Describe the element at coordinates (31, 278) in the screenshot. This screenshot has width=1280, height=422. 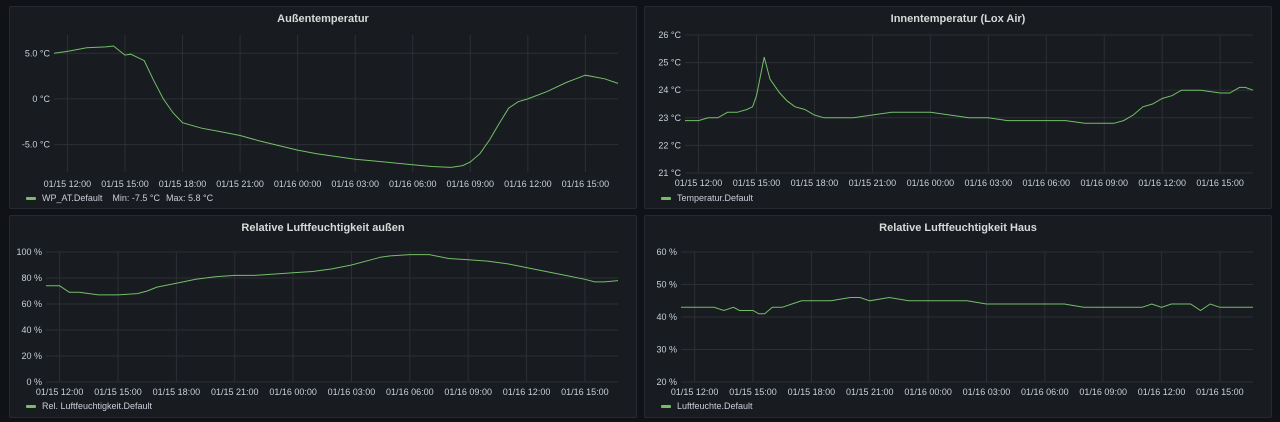
I see `y-tick-label: 80 %` at that location.